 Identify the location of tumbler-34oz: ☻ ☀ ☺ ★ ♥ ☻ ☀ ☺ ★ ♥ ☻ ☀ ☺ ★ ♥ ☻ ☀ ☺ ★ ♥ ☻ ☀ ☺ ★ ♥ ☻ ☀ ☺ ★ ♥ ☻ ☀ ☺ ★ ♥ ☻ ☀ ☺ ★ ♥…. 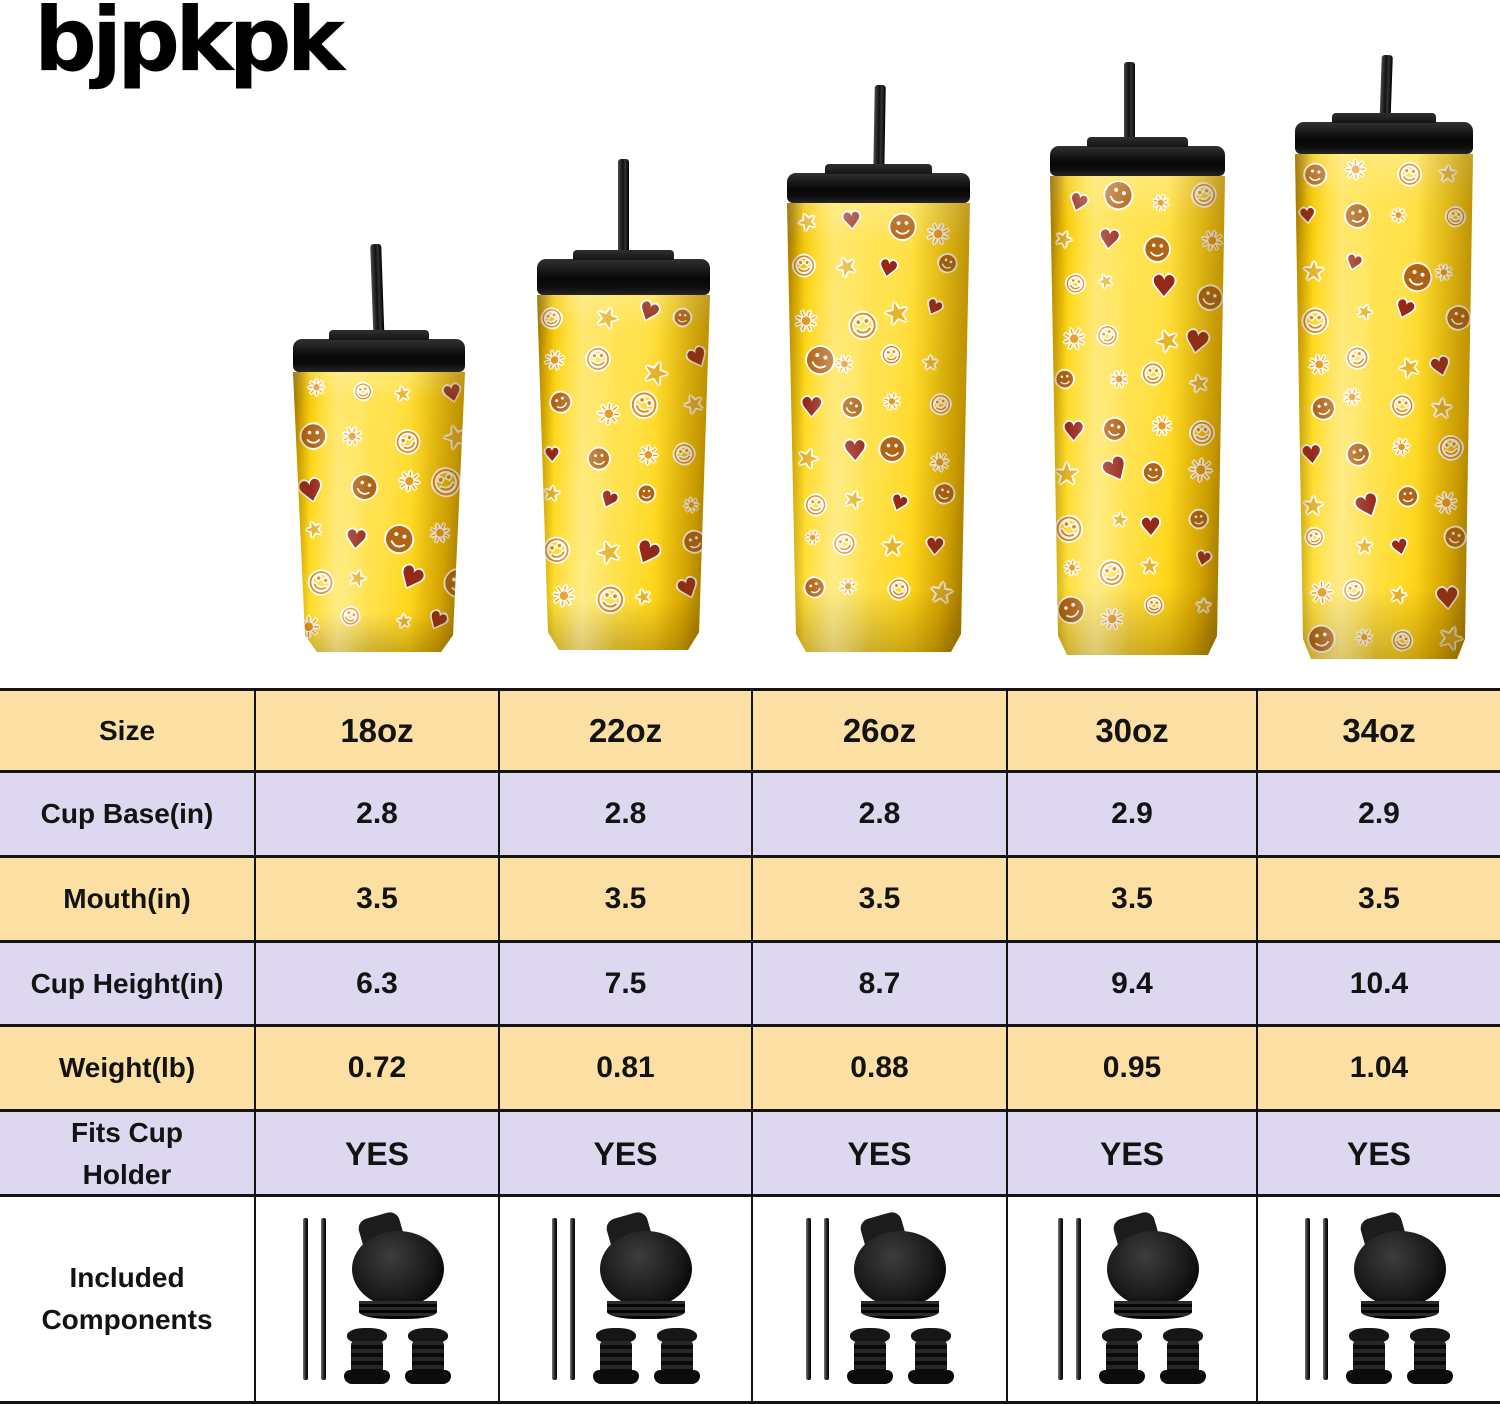
(1384, 356).